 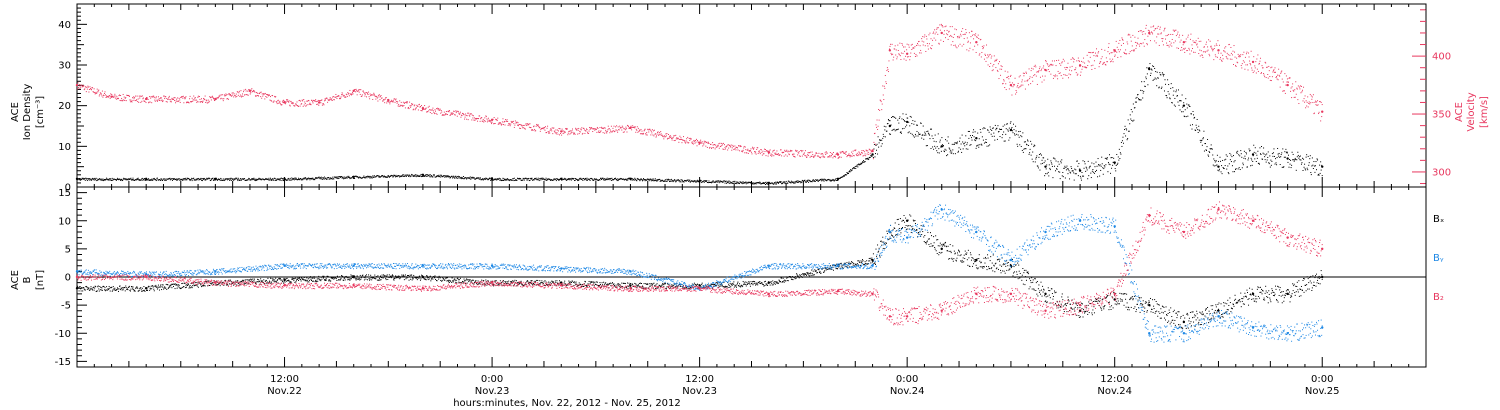 What do you see at coordinates (40, 112) in the screenshot?
I see `top-left-ylabel-line3: [cm⁻³]` at bounding box center [40, 112].